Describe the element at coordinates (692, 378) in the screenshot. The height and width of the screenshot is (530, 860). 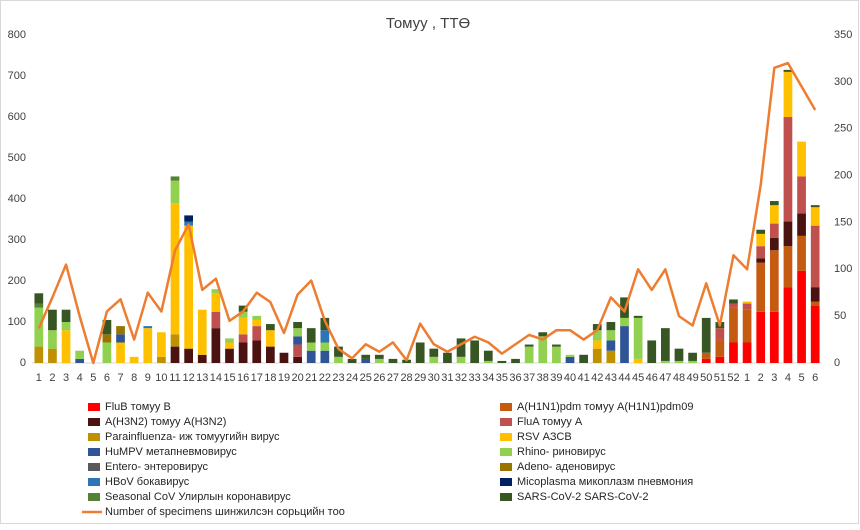
I see `x-tick-label: 49` at that location.